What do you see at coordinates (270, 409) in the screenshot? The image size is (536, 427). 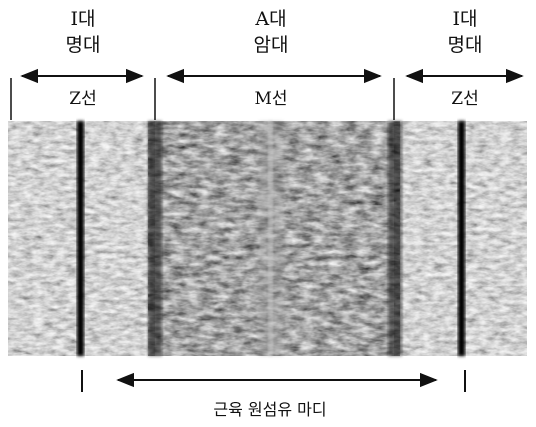 I see `sarcomere-label: 근육 원섬유 마디` at bounding box center [270, 409].